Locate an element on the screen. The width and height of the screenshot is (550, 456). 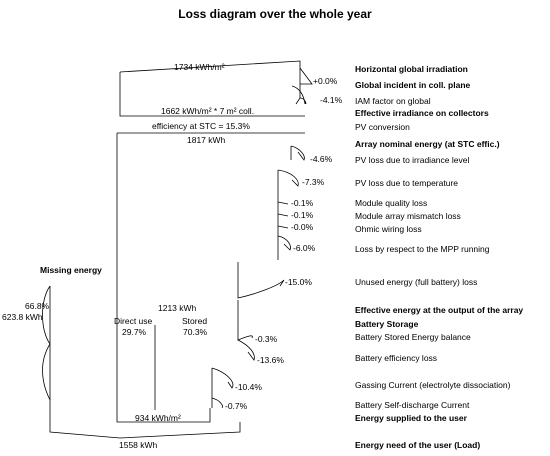
pct-mpp: -6.0% is located at coordinates (304, 248).